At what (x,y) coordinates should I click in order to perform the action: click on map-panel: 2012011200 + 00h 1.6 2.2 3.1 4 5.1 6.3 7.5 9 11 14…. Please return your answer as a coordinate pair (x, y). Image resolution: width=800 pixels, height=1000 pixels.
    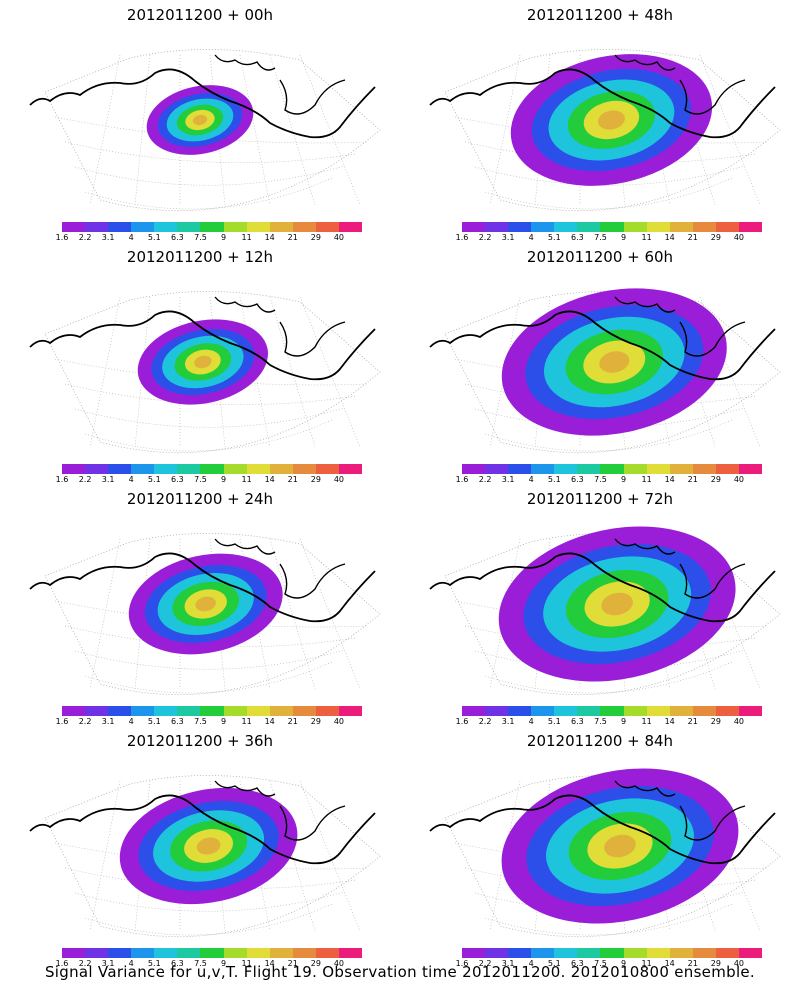
    Looking at the image, I should click on (200, 121).